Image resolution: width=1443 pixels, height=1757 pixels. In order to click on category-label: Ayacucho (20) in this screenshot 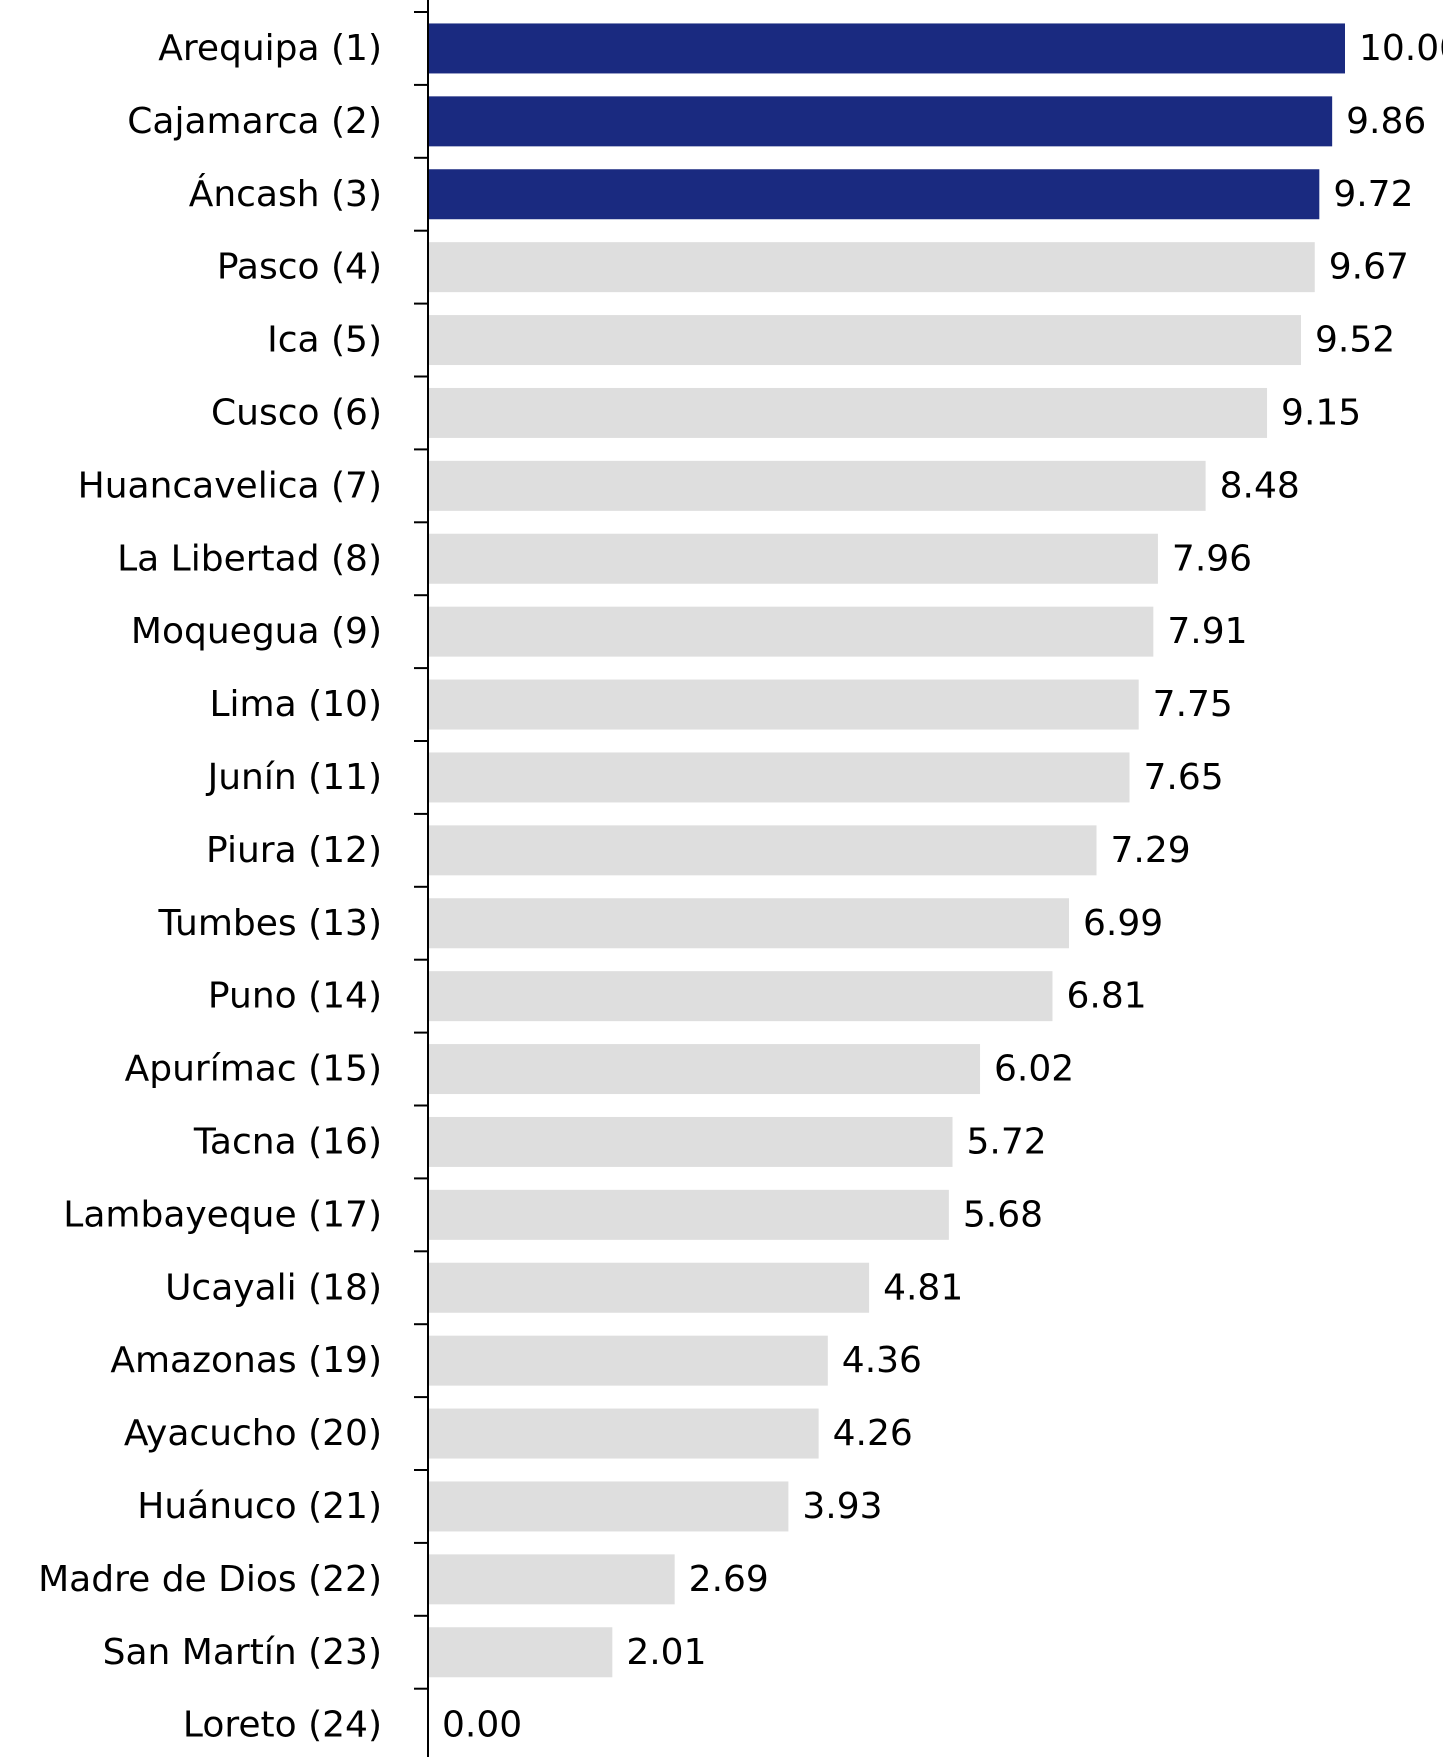, I will do `click(253, 1433)`.